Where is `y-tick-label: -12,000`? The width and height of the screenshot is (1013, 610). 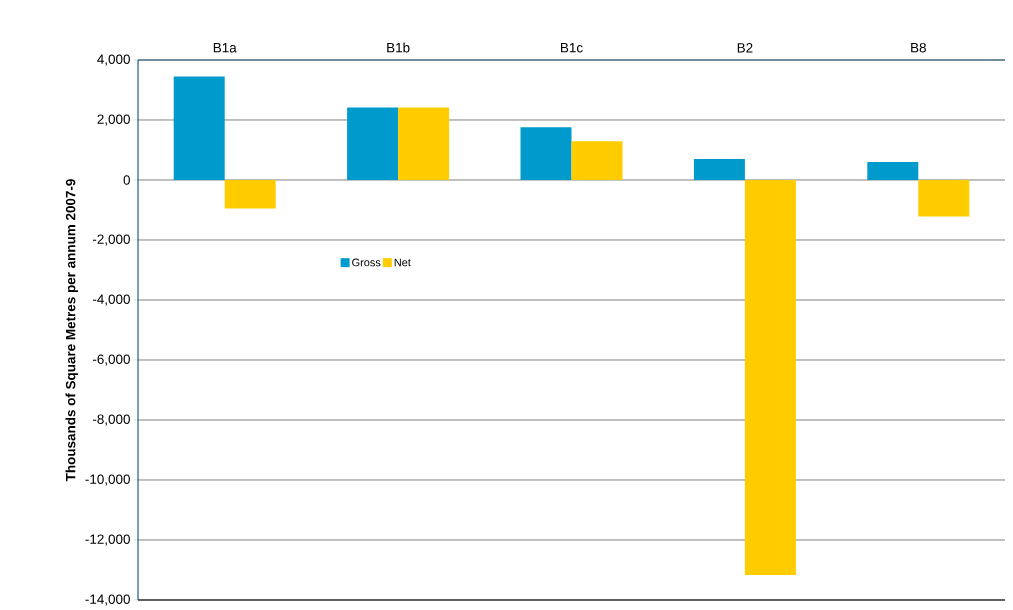 y-tick-label: -12,000 is located at coordinates (107, 540).